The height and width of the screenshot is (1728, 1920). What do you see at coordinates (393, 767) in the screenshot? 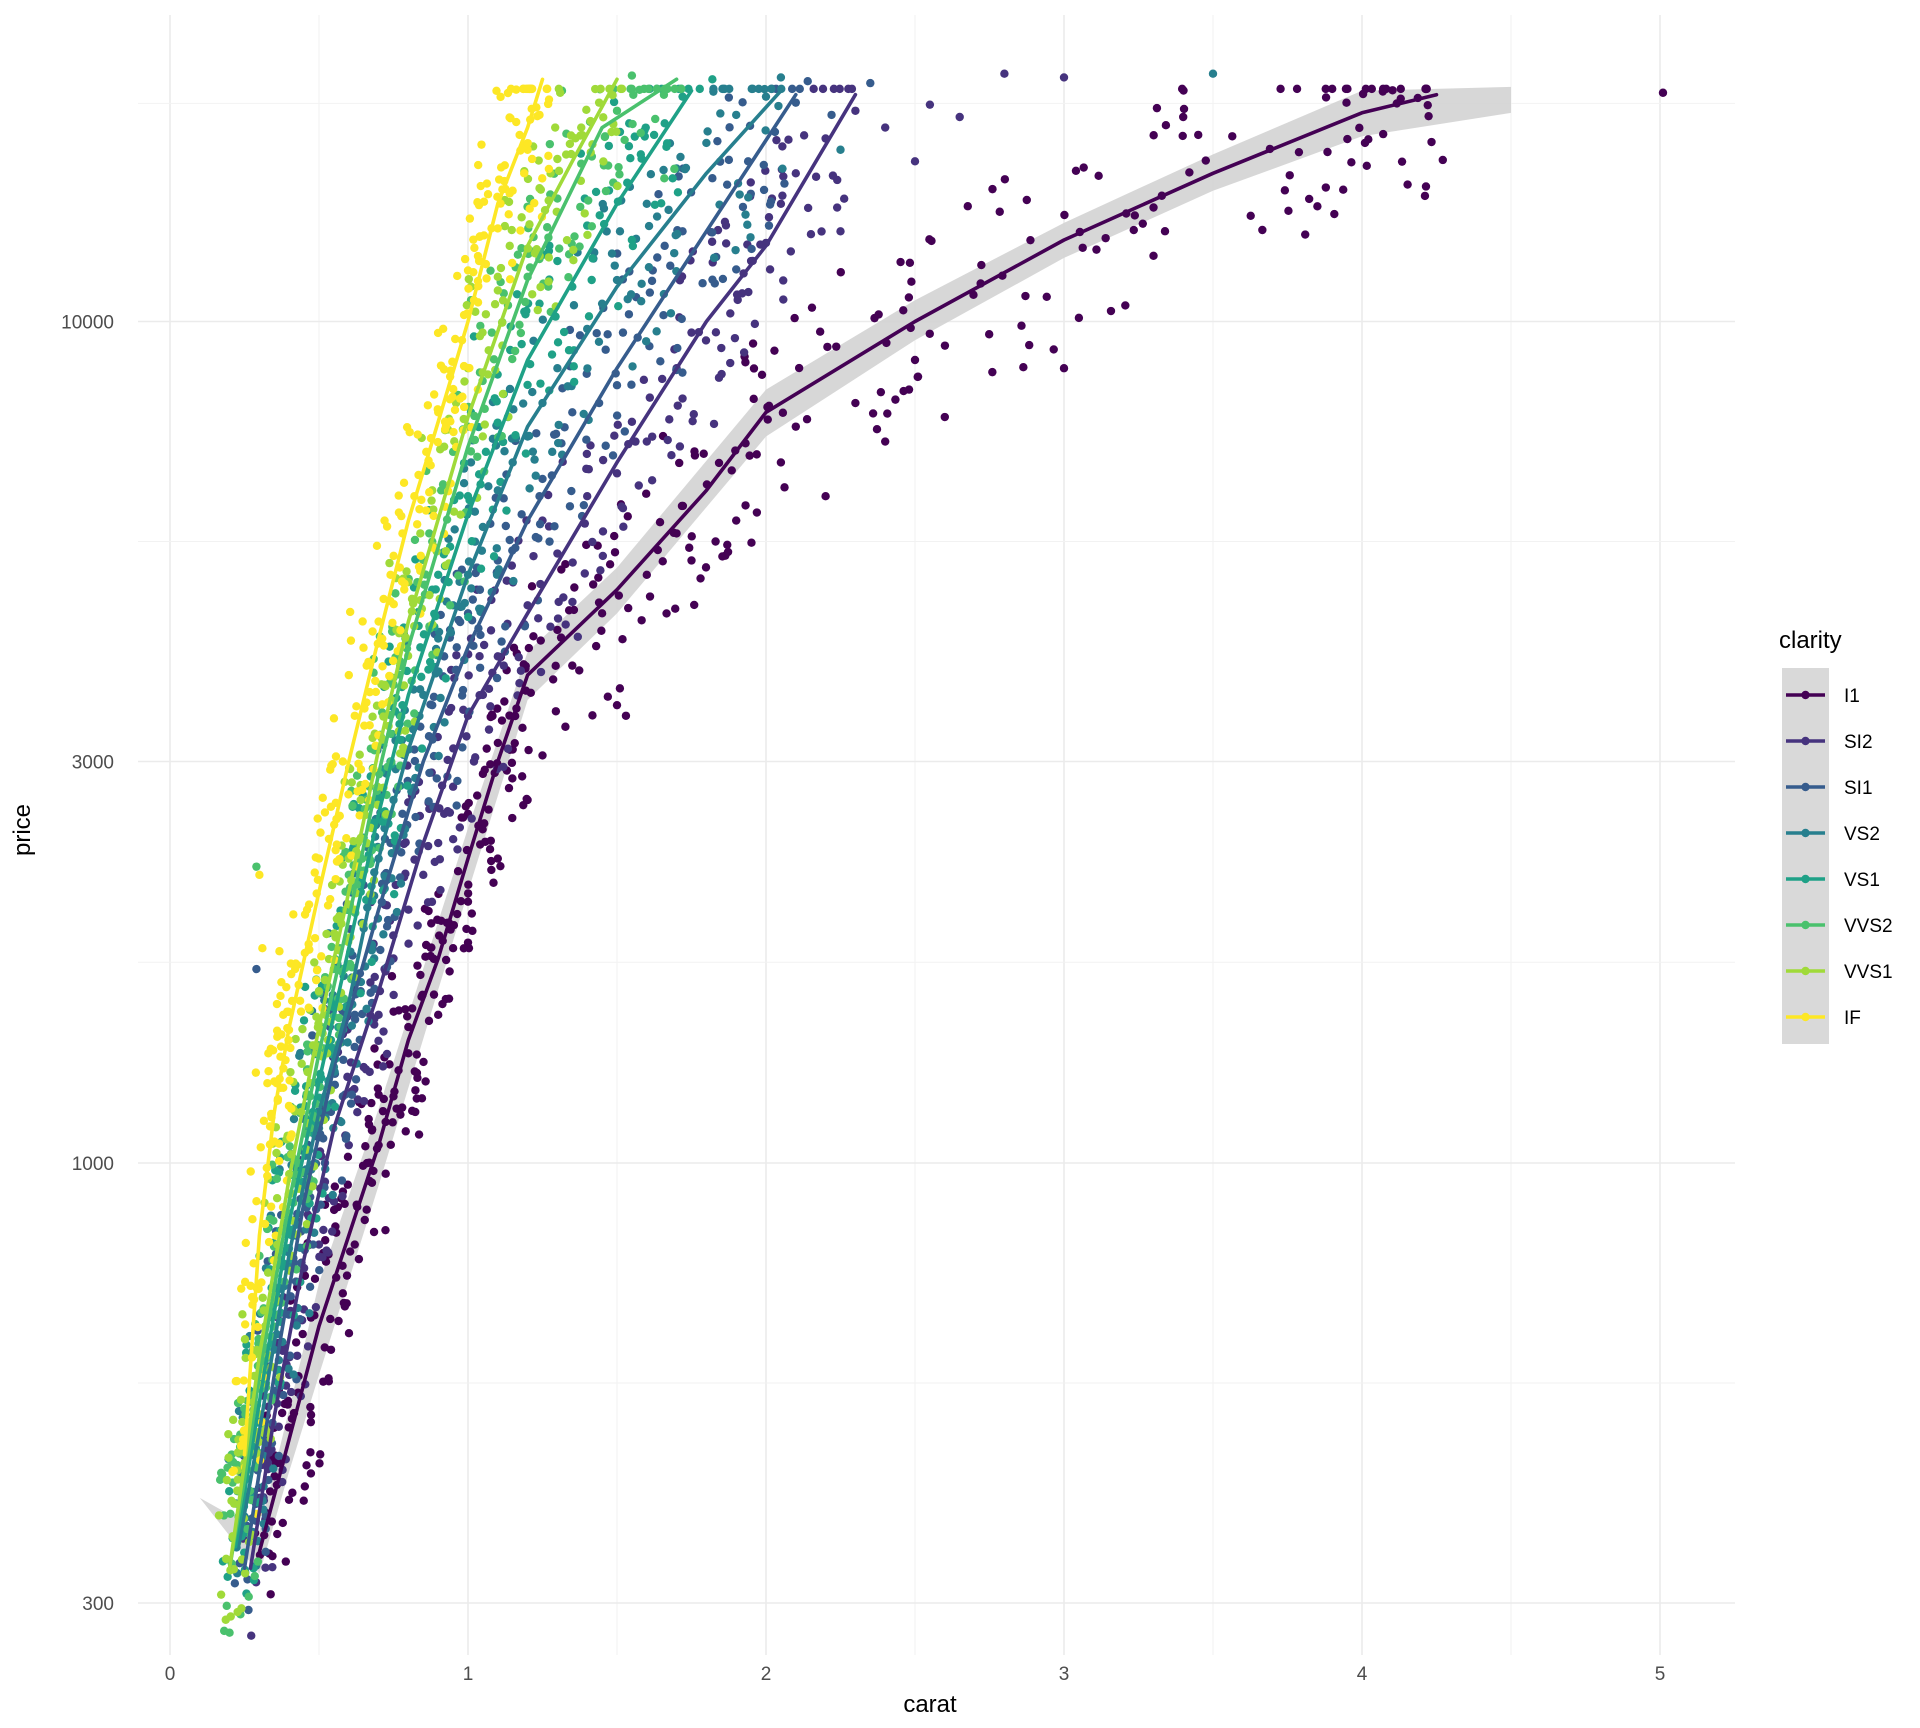
I see `smooth-line-IF` at bounding box center [393, 767].